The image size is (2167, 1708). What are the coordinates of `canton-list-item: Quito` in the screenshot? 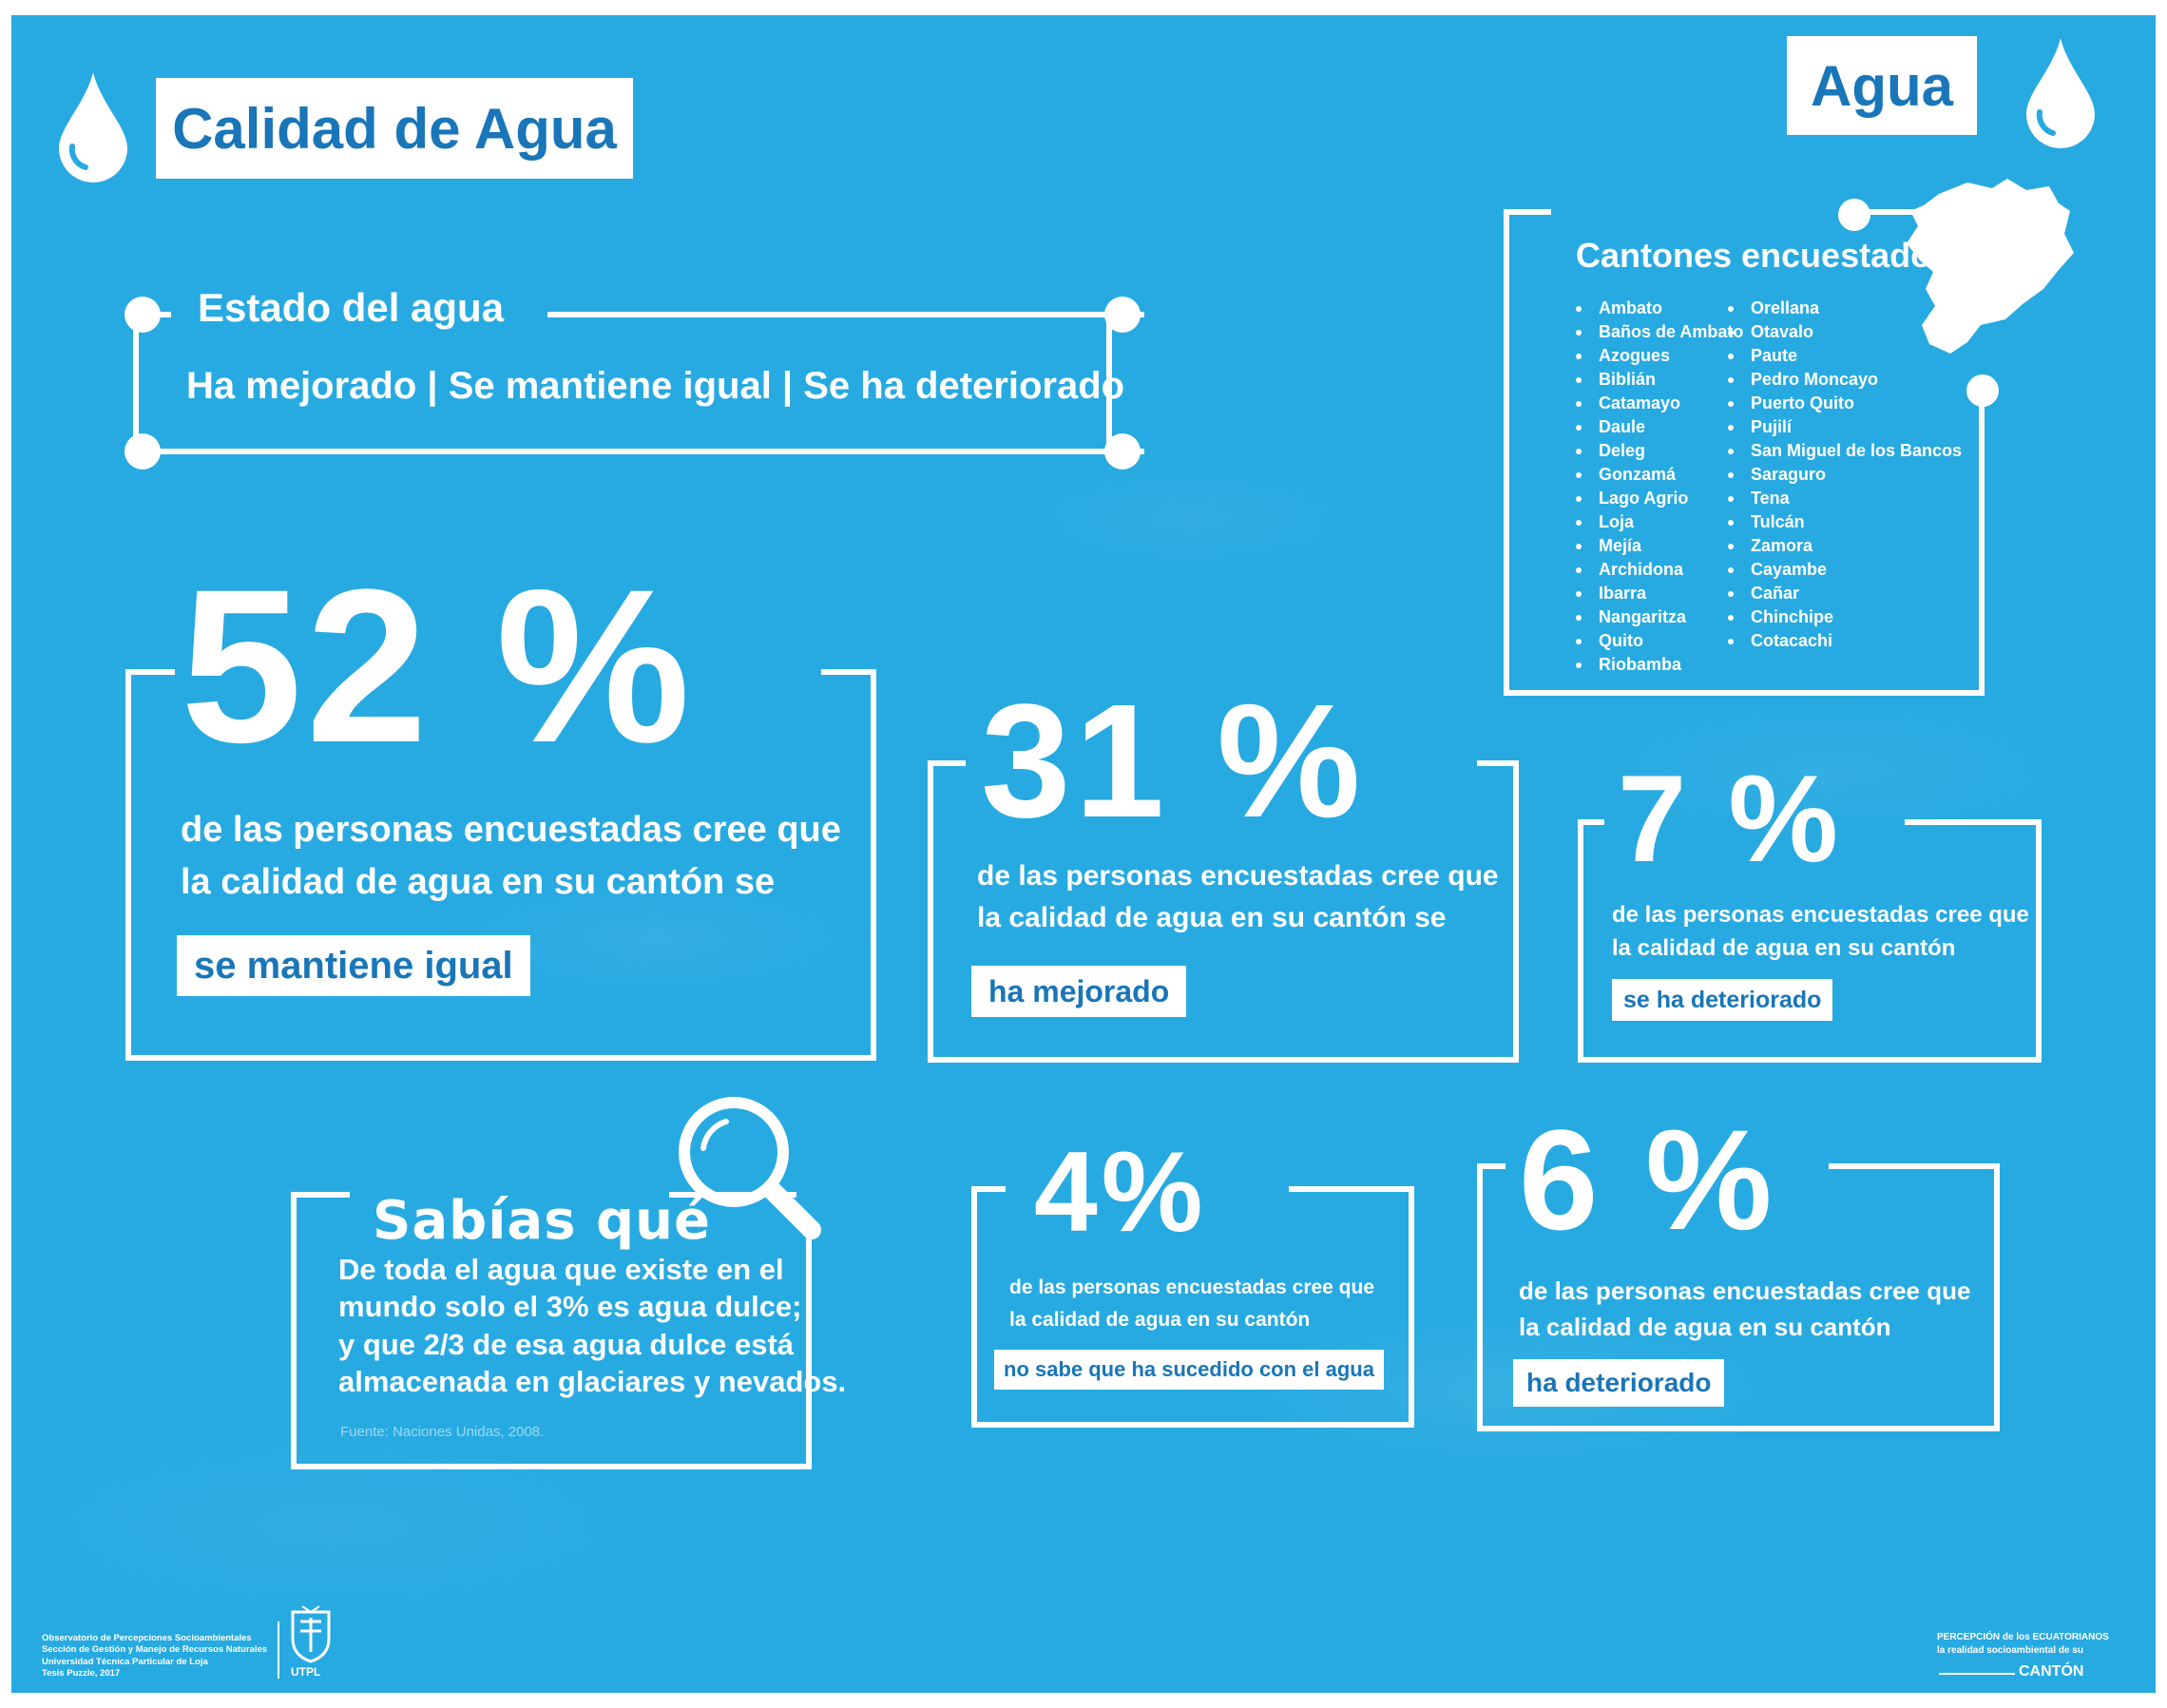 It's located at (1658, 641).